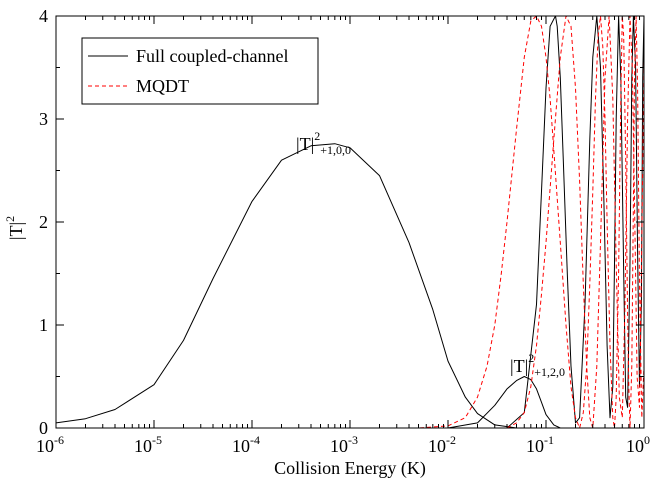  What do you see at coordinates (317, 136) in the screenshot?
I see `annotation-t2-100-sup: 2` at bounding box center [317, 136].